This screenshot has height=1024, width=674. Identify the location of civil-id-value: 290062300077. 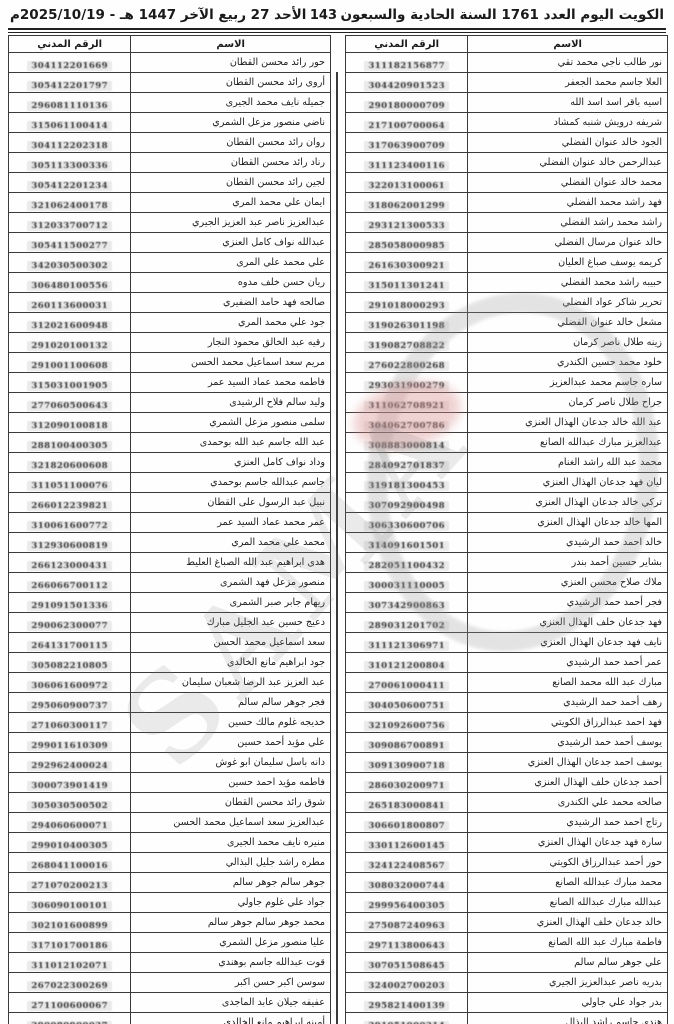
(69, 626).